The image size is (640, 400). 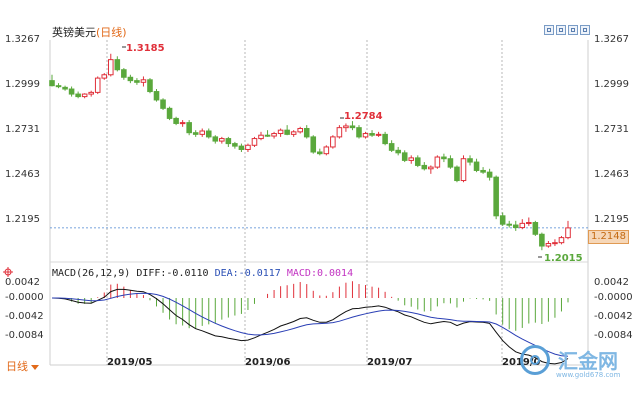 I want to click on macd-dea: DEA:-0.0117, so click(x=247, y=273).